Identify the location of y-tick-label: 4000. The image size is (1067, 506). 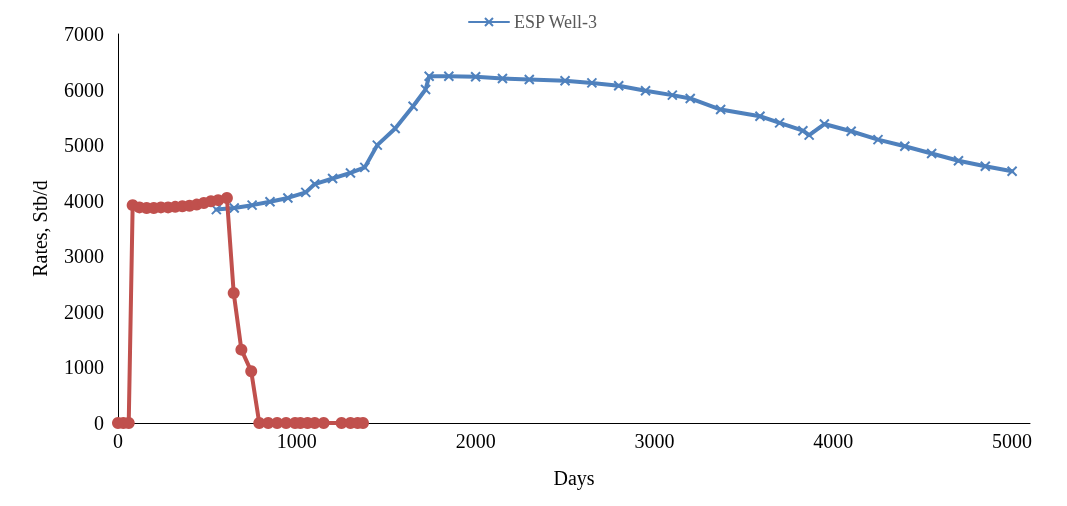
(84, 200).